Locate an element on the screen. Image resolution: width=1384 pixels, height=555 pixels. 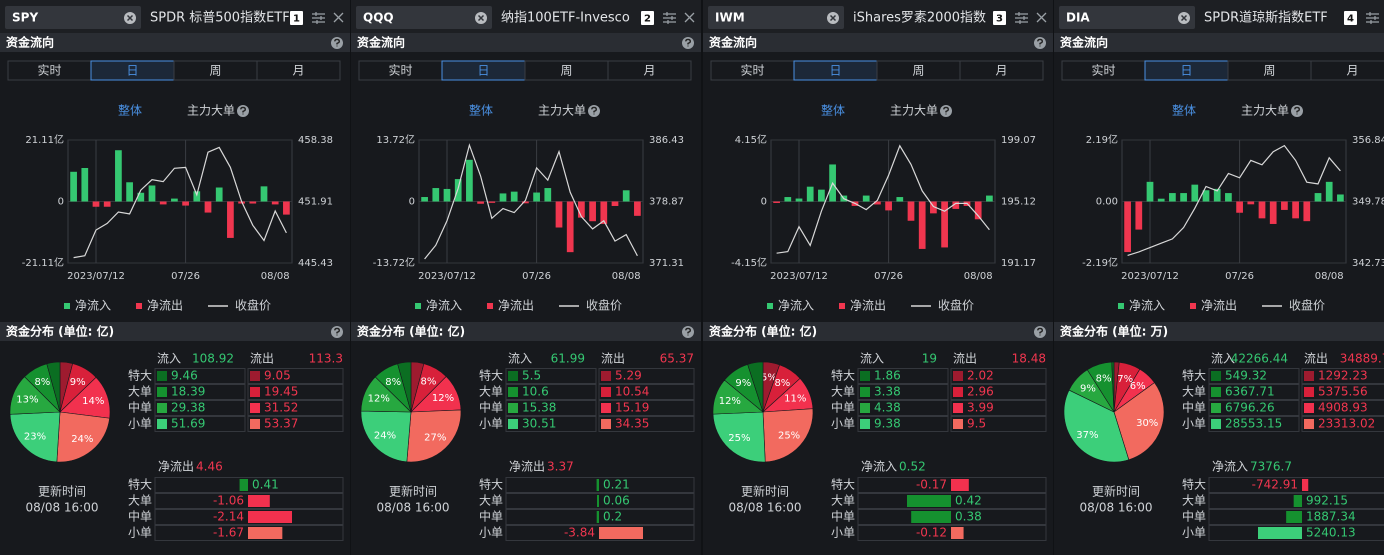
y2-tick-label: 378.87 is located at coordinates (666, 202).